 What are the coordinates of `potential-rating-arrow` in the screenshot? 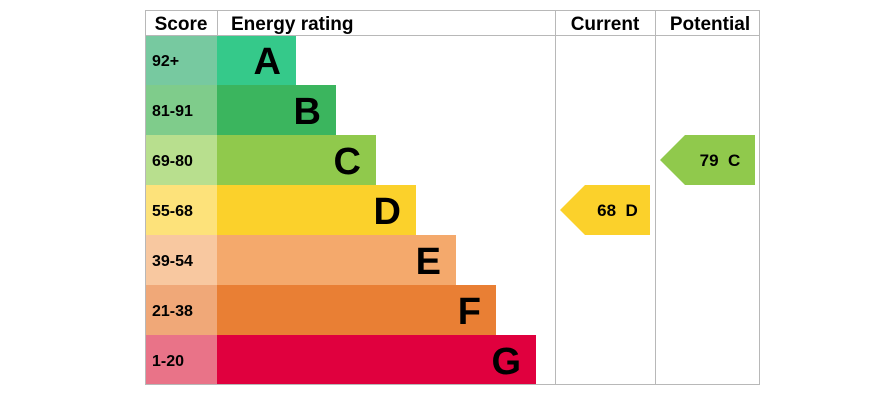 It's located at (707, 160).